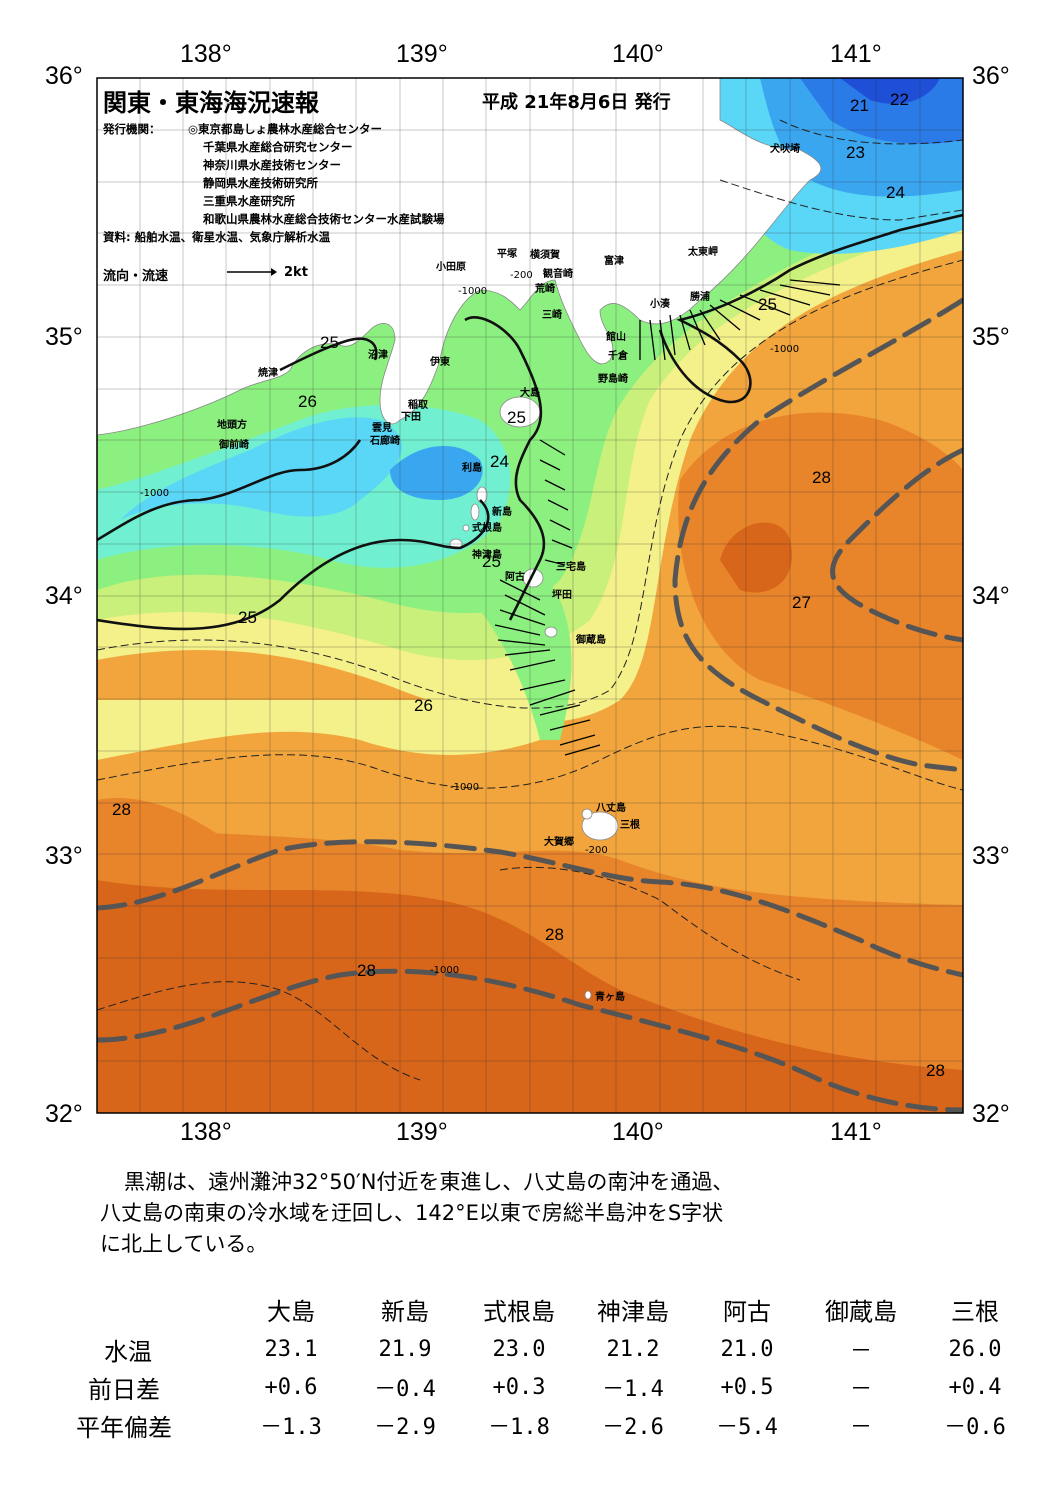  Describe the element at coordinates (638, 1132) in the screenshot. I see `lon-label-bottom-140: 140°` at that location.